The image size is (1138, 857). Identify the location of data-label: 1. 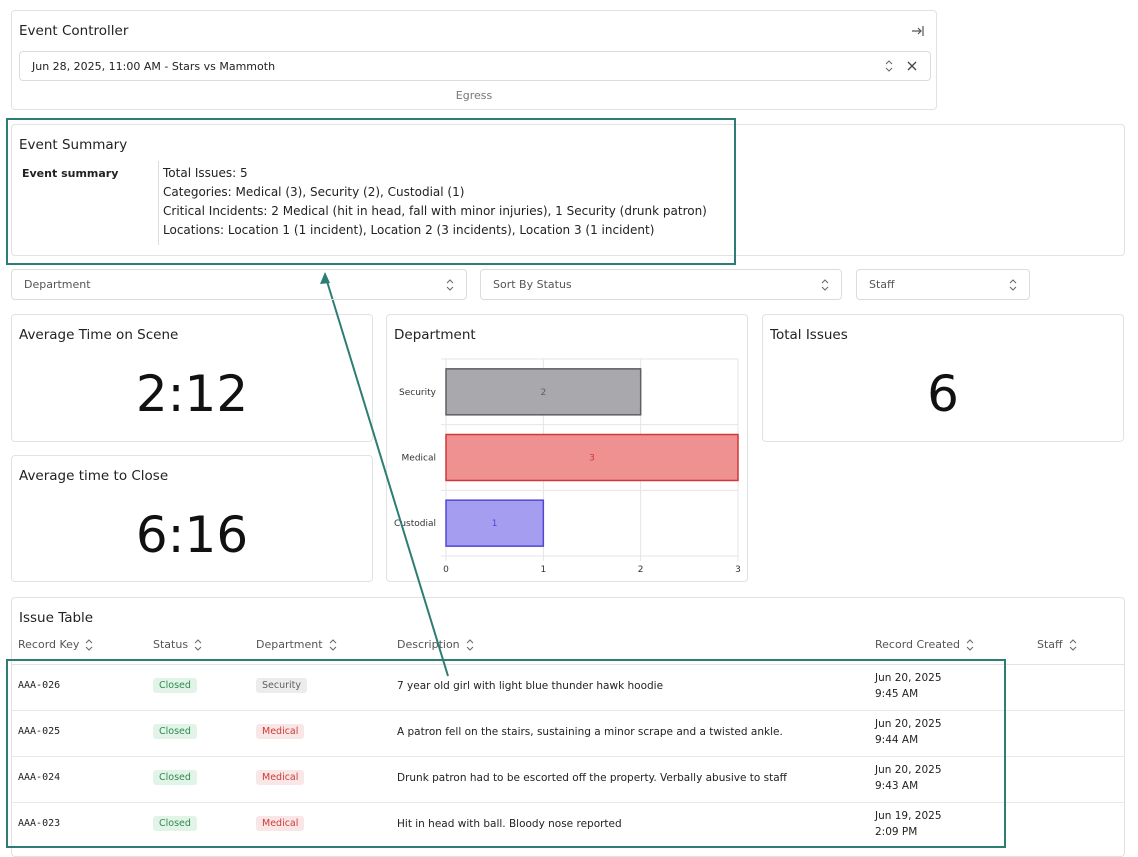
(495, 524).